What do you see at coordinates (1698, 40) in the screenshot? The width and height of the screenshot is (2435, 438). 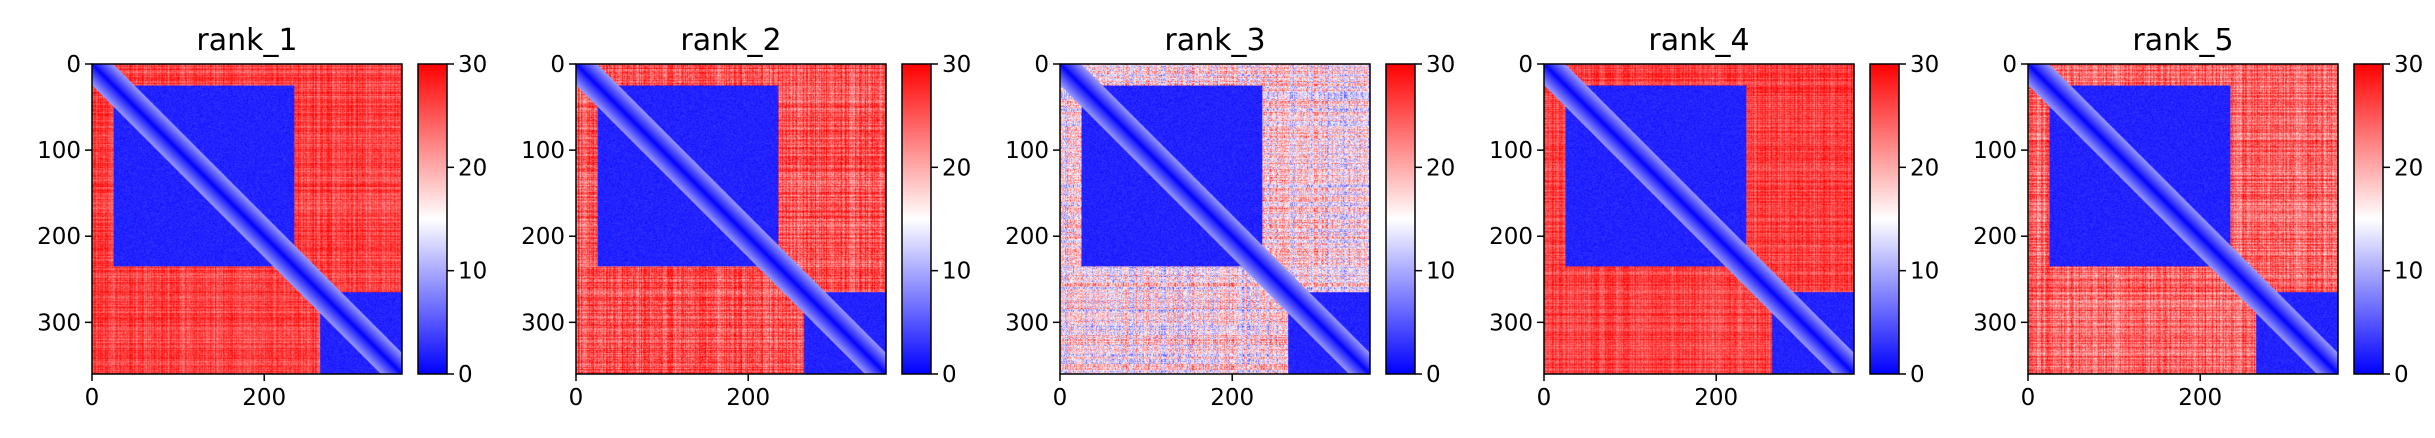 I see `subplot-title: rank_4` at bounding box center [1698, 40].